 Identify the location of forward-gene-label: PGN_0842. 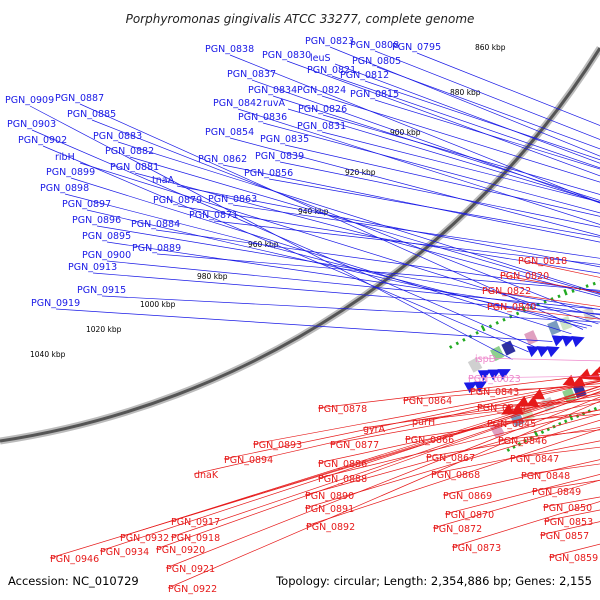
(237, 103).